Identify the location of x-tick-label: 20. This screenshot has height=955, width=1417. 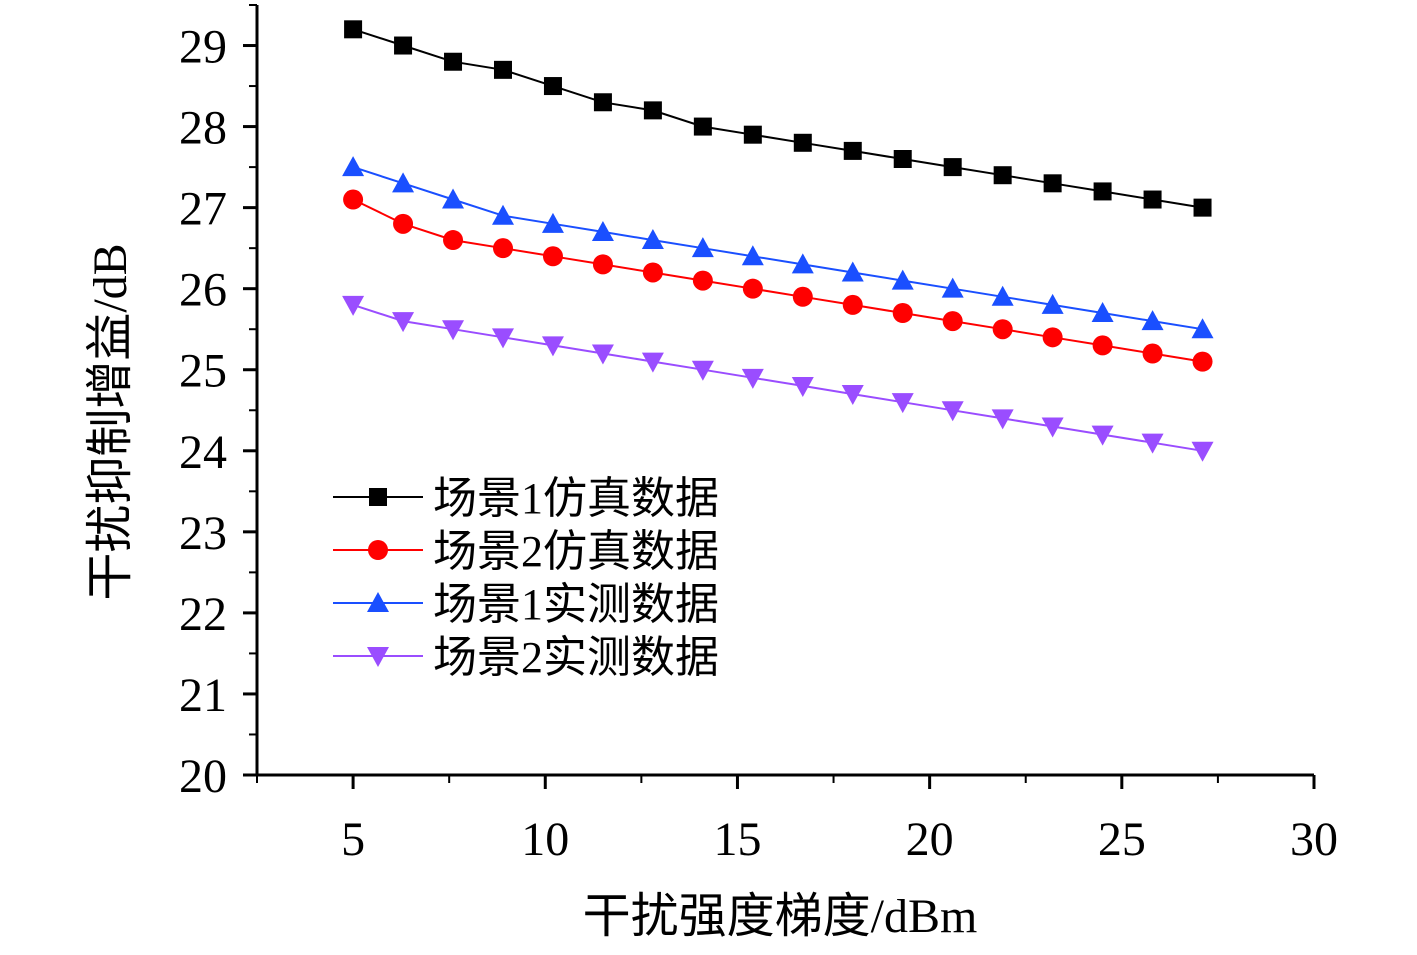
(930, 839).